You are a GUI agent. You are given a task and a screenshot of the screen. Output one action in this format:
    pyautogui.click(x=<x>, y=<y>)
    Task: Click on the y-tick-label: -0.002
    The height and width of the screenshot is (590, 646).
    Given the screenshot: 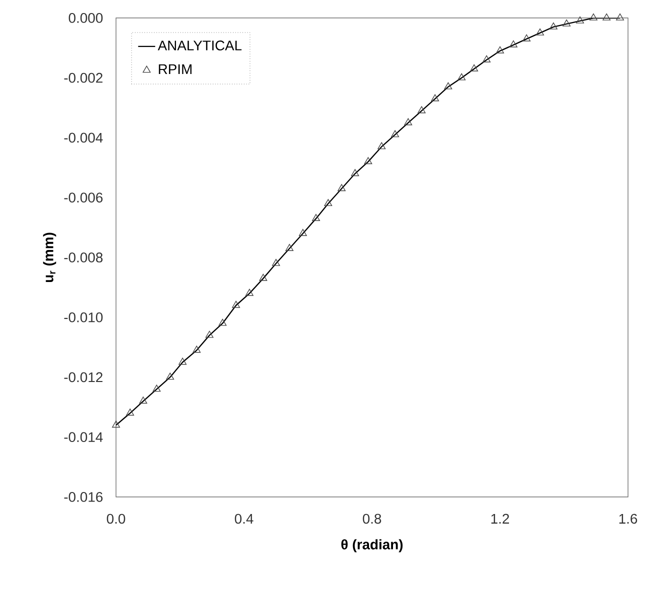 What is the action you would take?
    pyautogui.click(x=83, y=77)
    